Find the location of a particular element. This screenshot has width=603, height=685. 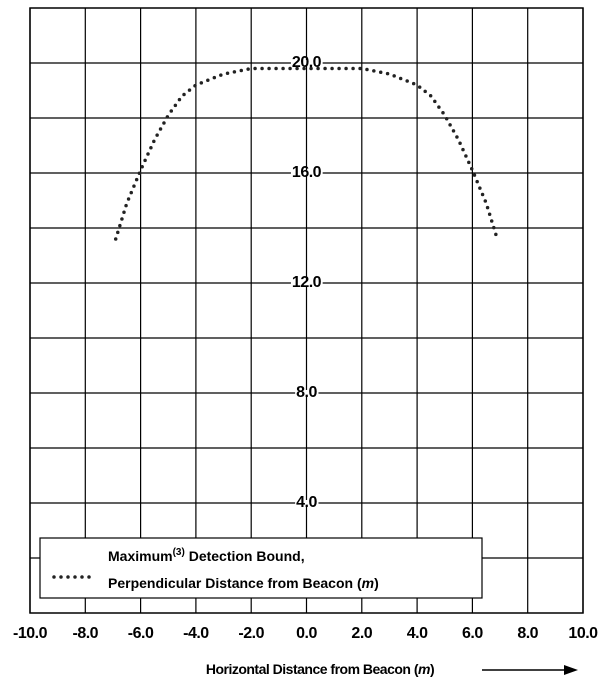

x-axis-label-part: m is located at coordinates (424, 669).